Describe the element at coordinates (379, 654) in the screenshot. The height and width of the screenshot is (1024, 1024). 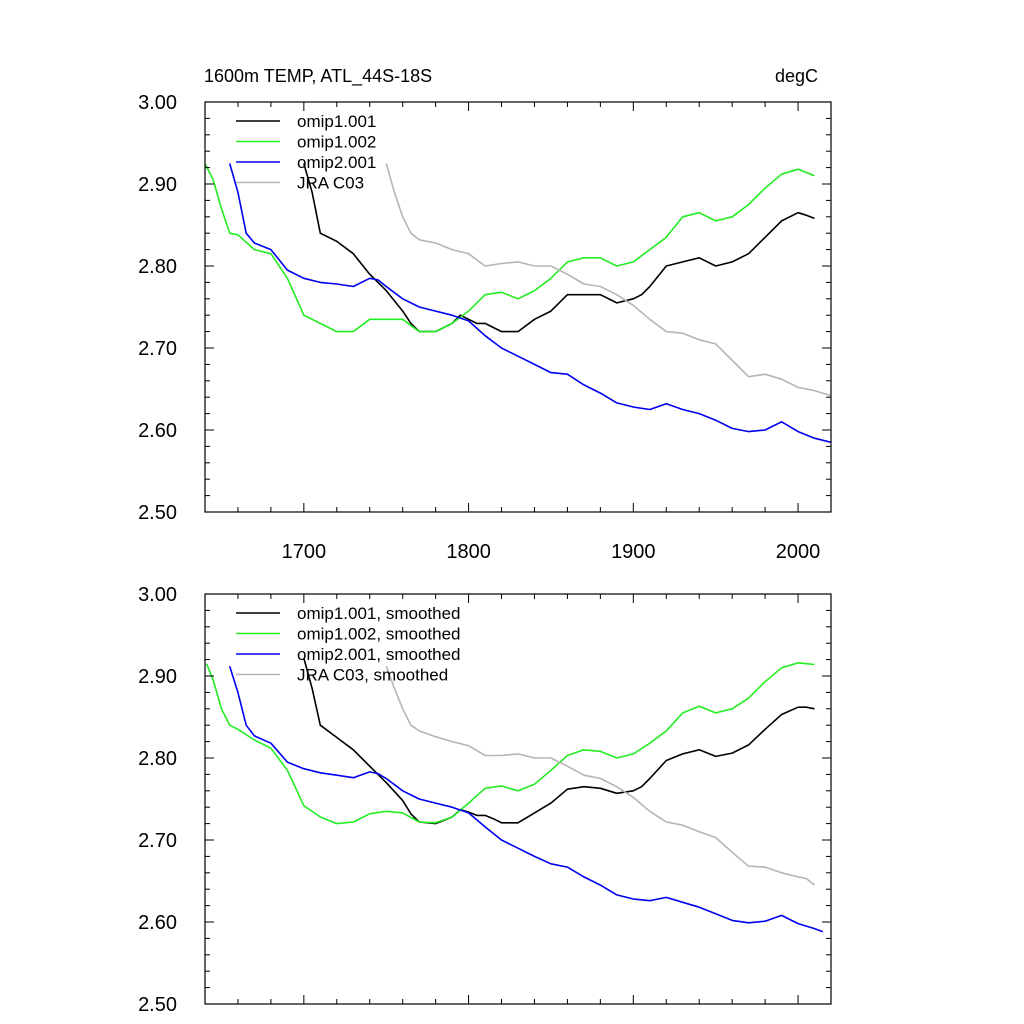
I see `legend-label: omip2.001, smoothed` at that location.